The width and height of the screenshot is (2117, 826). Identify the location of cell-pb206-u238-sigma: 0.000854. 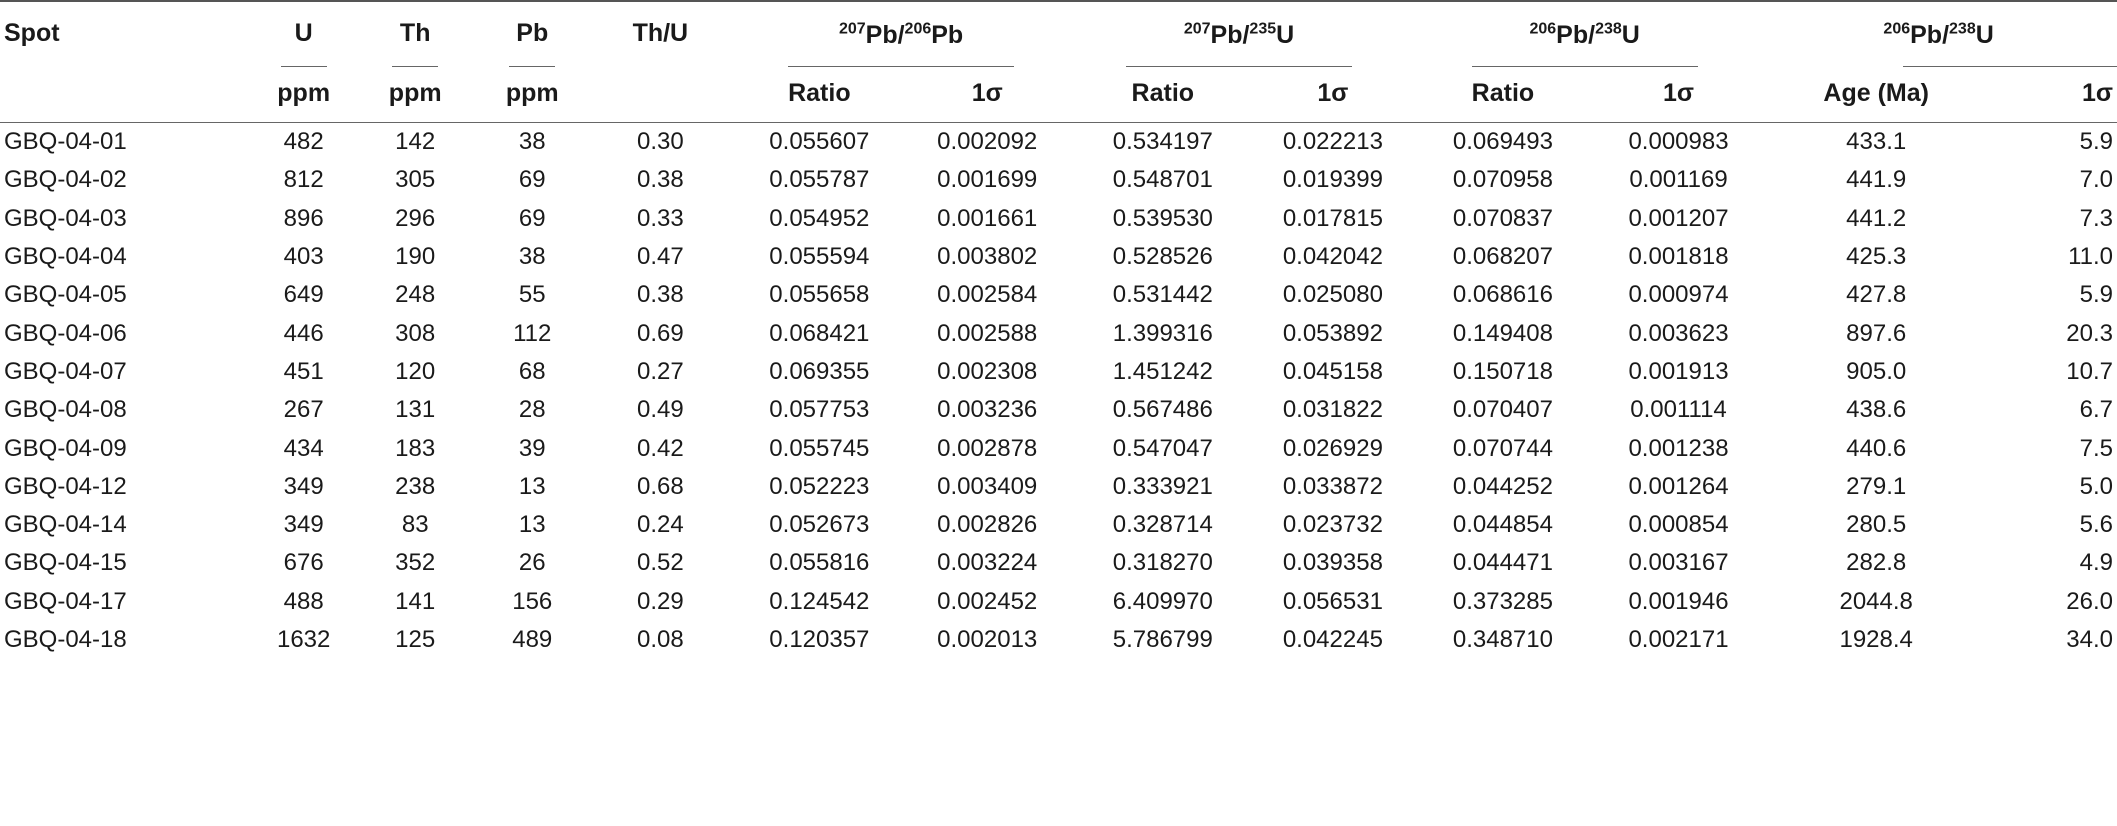
(1678, 525).